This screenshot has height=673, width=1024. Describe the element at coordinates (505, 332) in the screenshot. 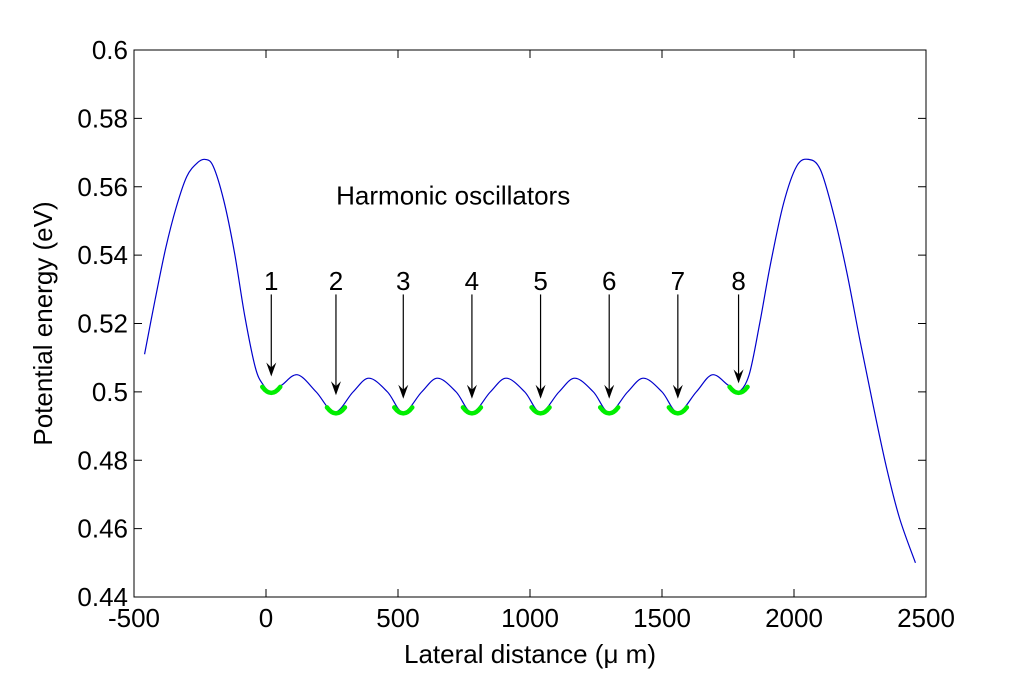

I see `annotations: 1 2 3 4 5 6 7 8` at that location.